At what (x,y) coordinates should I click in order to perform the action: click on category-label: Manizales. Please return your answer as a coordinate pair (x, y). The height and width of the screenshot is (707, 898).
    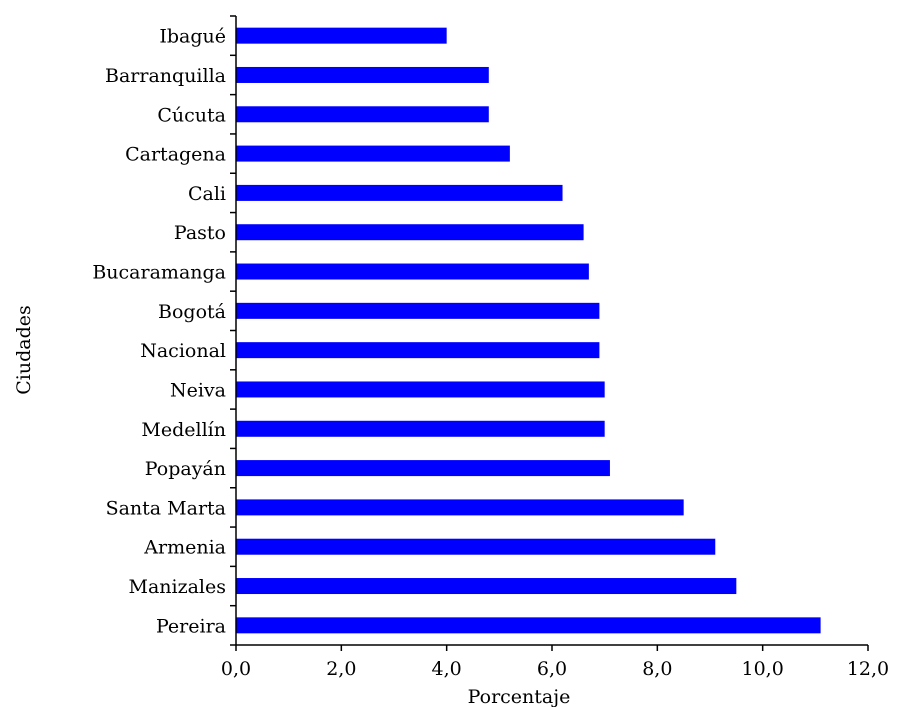
    Looking at the image, I should click on (177, 587).